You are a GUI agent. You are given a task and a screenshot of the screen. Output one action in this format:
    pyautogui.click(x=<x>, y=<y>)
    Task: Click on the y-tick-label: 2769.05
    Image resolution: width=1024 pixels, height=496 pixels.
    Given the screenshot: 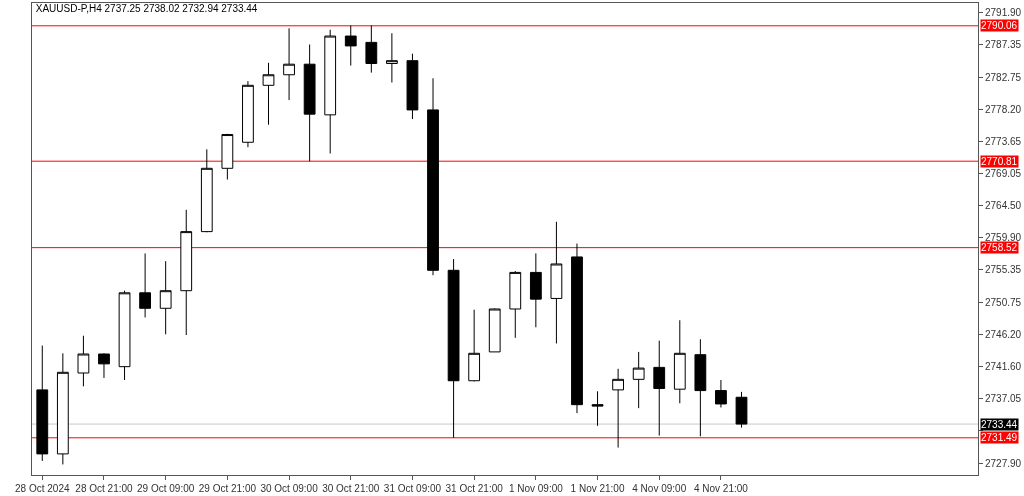 What is the action you would take?
    pyautogui.click(x=1003, y=174)
    